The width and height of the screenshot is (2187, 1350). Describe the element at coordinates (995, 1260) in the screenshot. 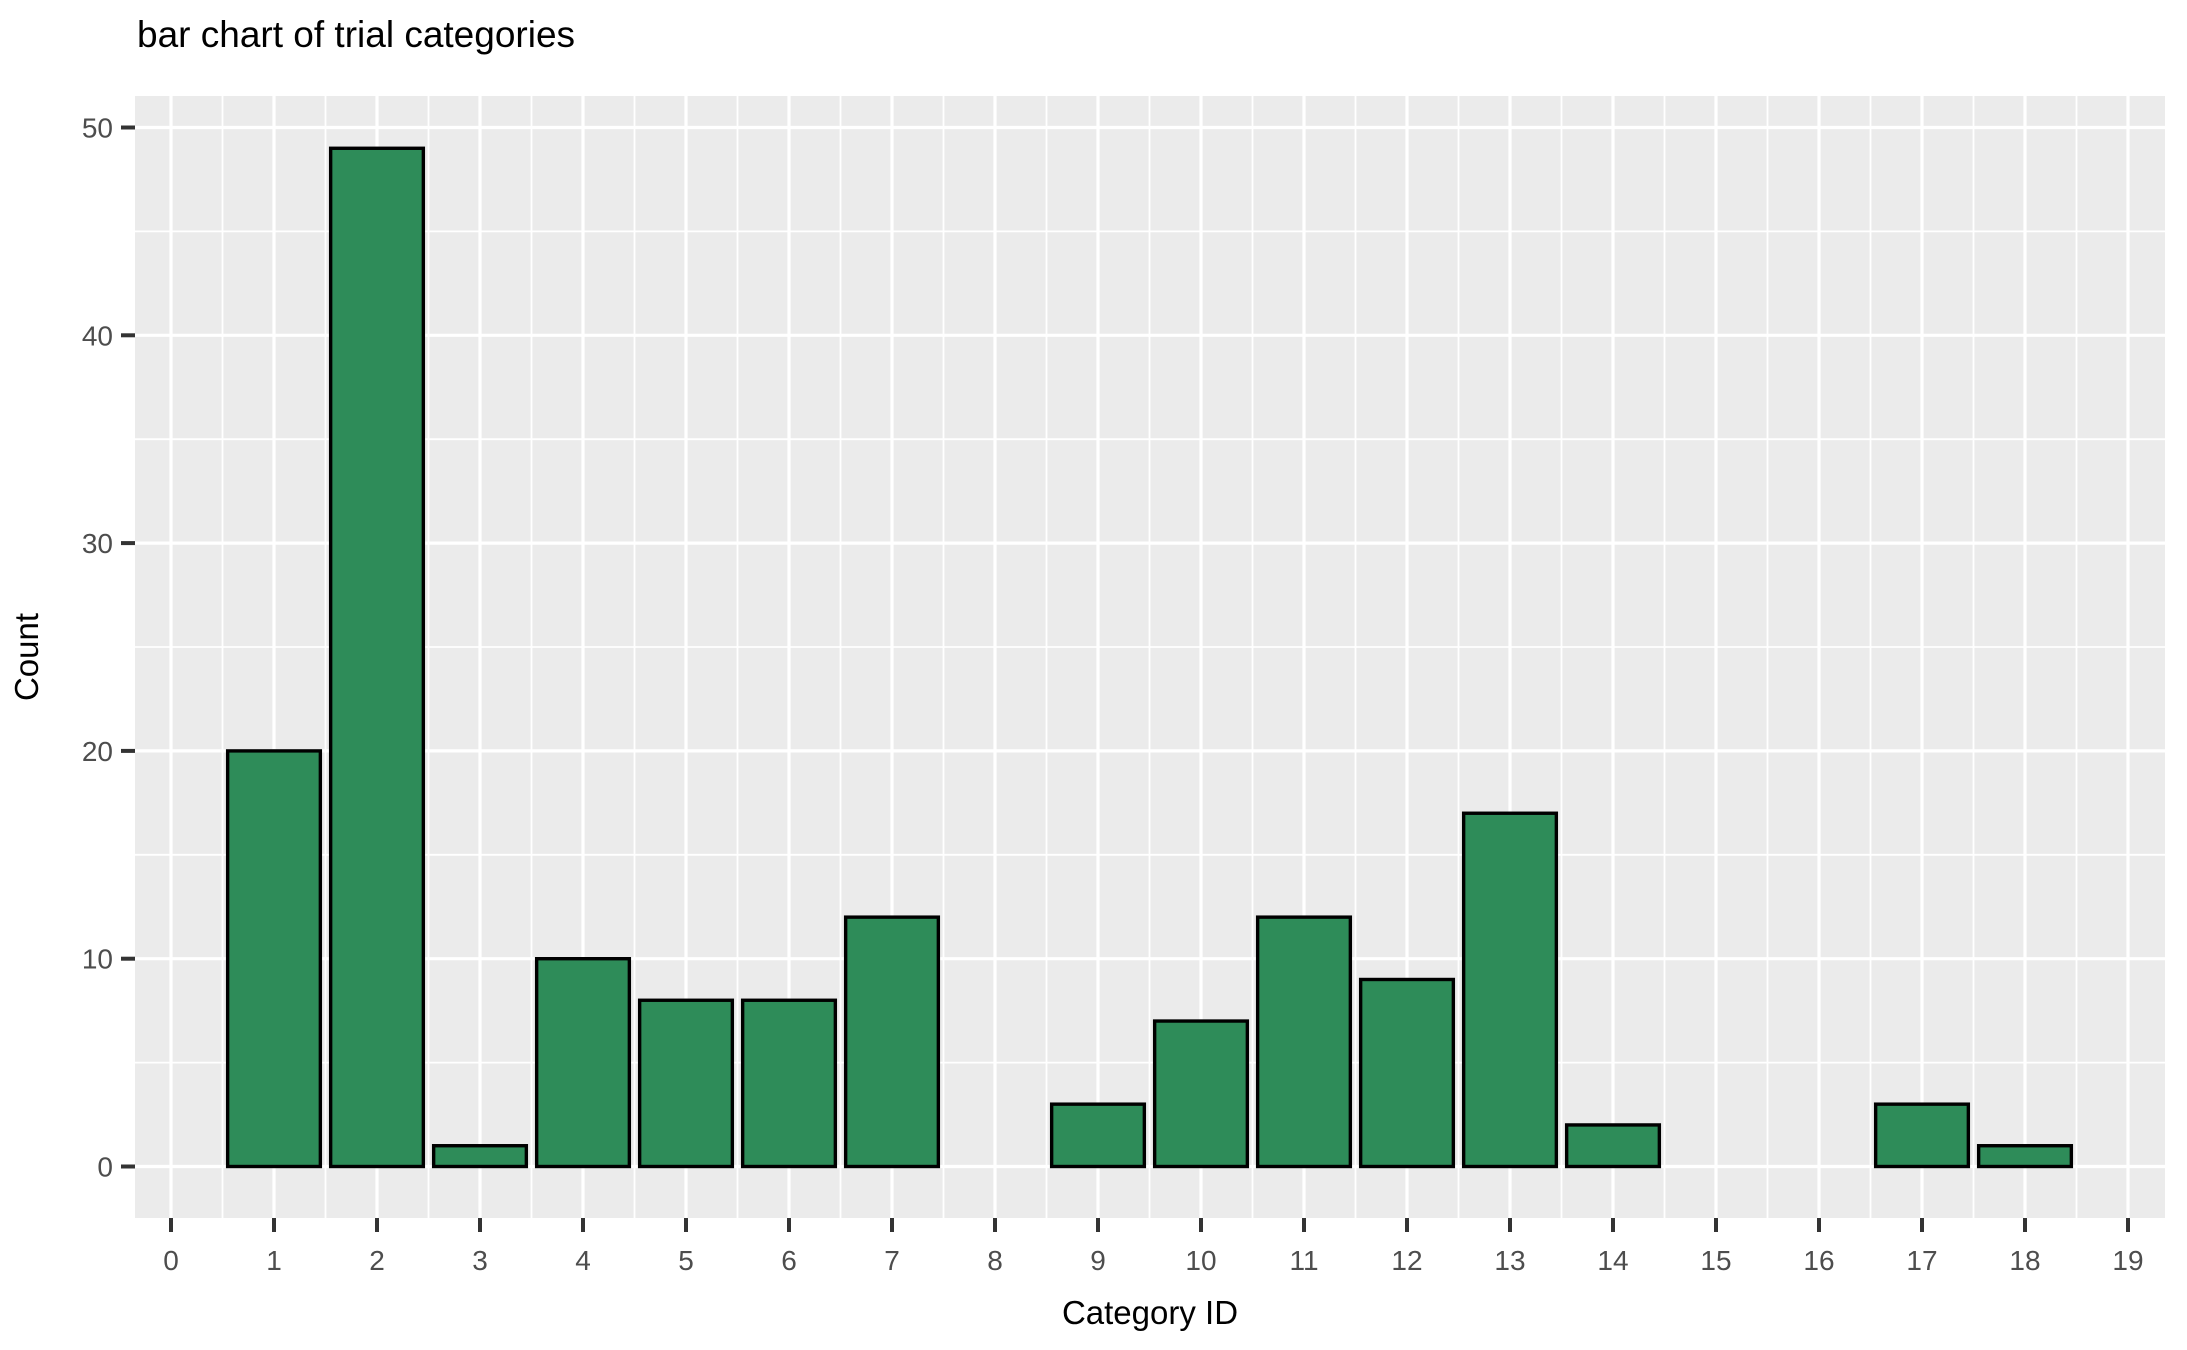

I see `x-tick-label: 8` at that location.